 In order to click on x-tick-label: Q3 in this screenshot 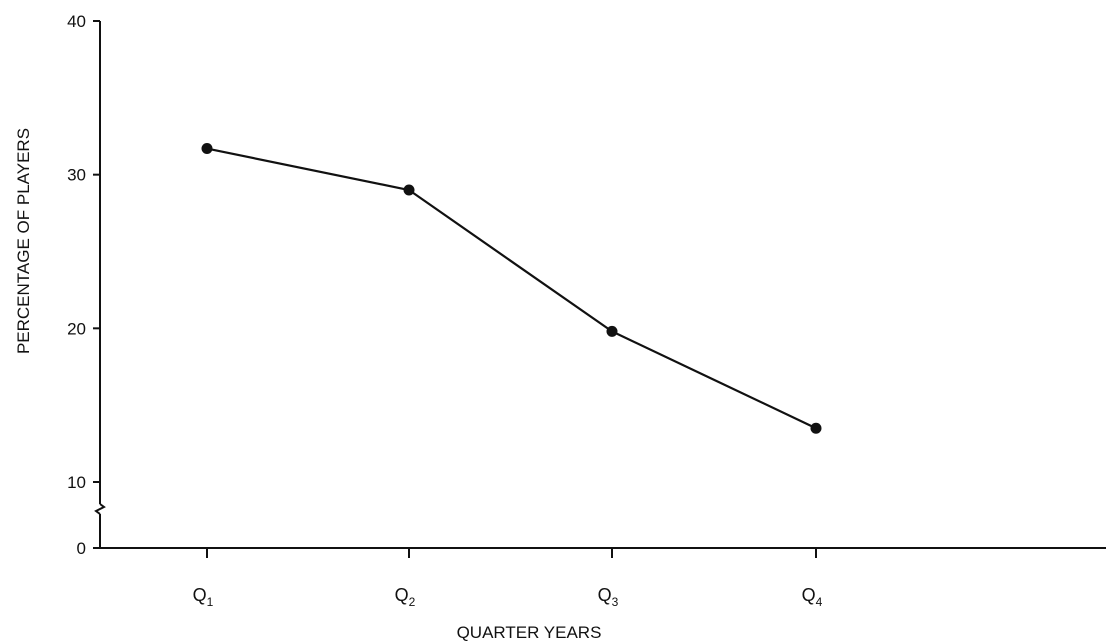, I will do `click(608, 597)`.